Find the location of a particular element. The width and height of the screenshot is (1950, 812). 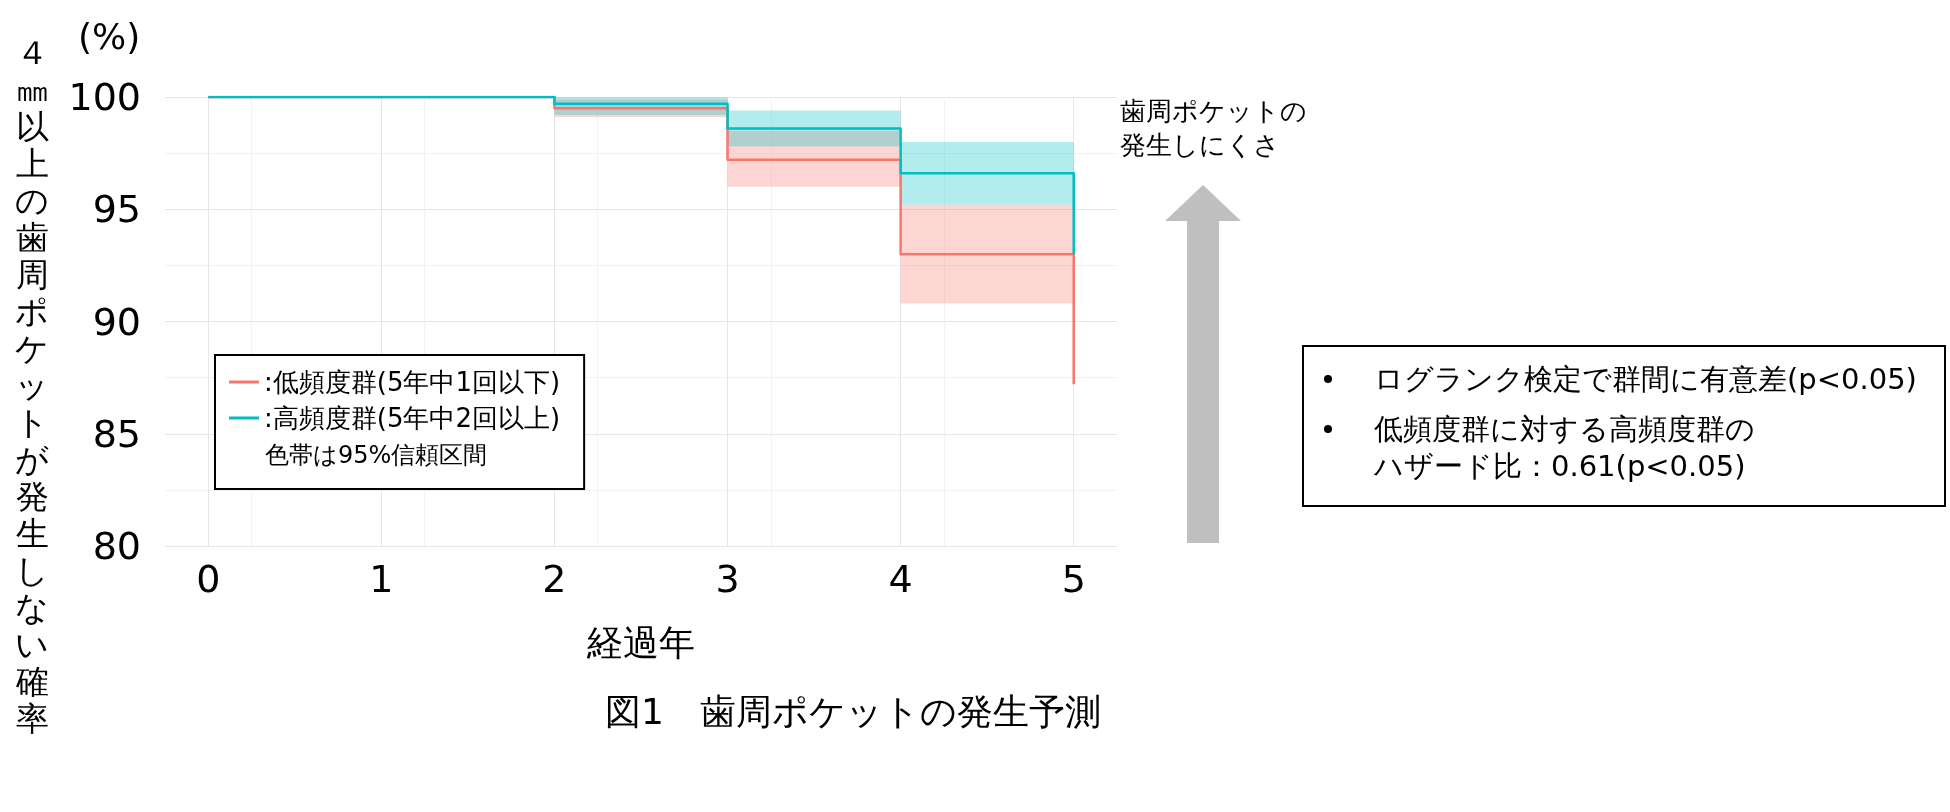

legend-label: :低頻度群(5年中1回以下) is located at coordinates (412, 382).